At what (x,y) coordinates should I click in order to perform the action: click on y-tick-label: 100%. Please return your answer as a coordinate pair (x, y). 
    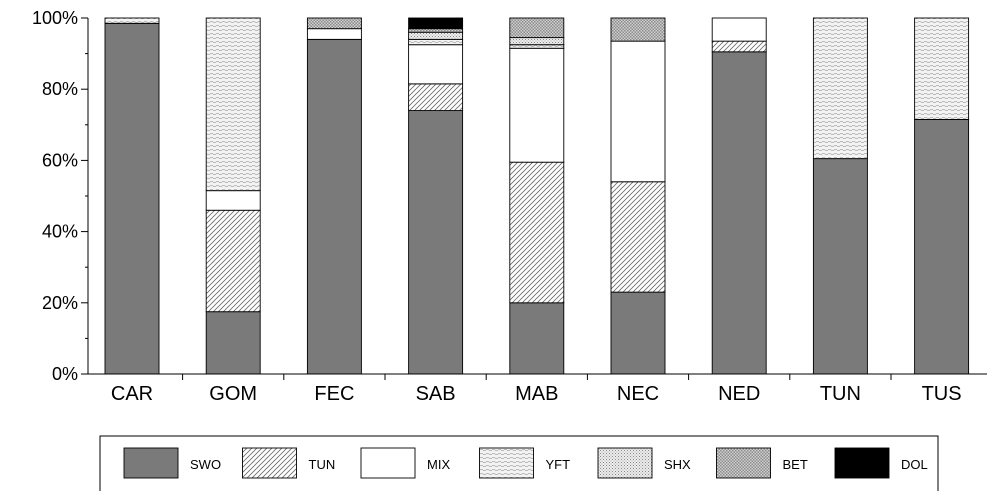
    Looking at the image, I should click on (55, 18).